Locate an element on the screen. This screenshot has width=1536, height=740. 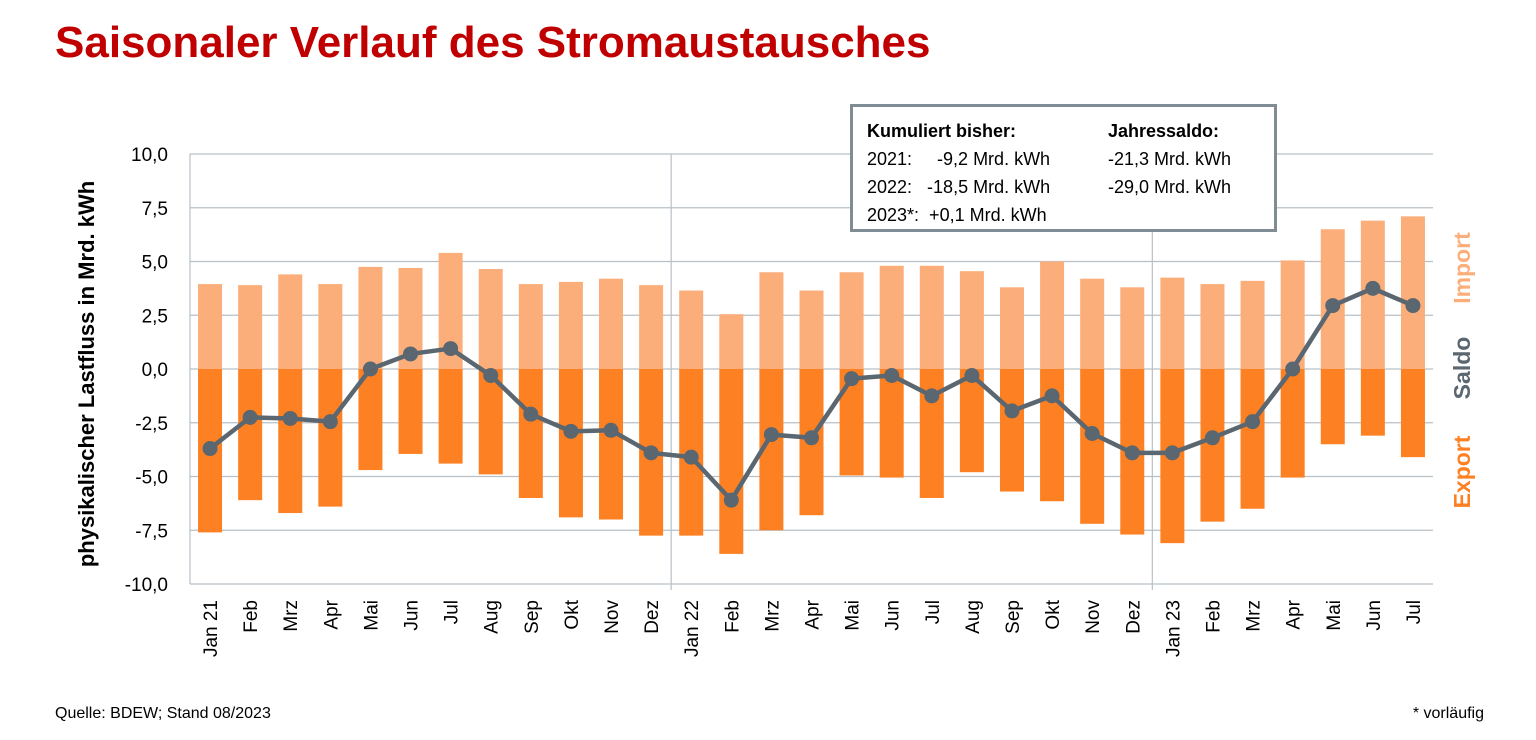
info-row-2021-cumulative: 2021: -9,2 Mrd. kWh is located at coordinates (959, 159).